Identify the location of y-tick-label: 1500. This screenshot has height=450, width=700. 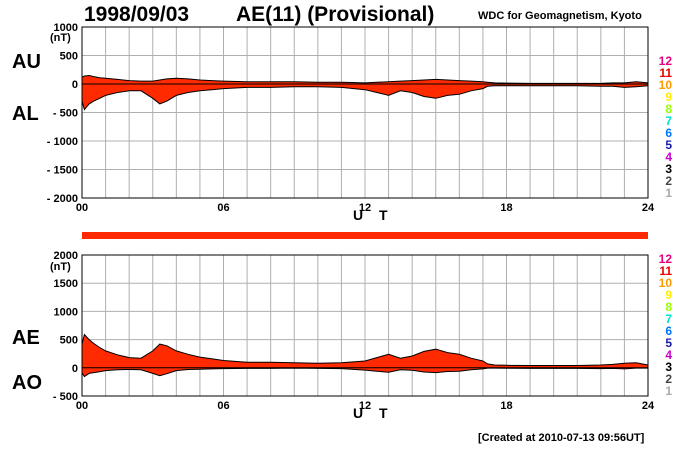
(66, 284).